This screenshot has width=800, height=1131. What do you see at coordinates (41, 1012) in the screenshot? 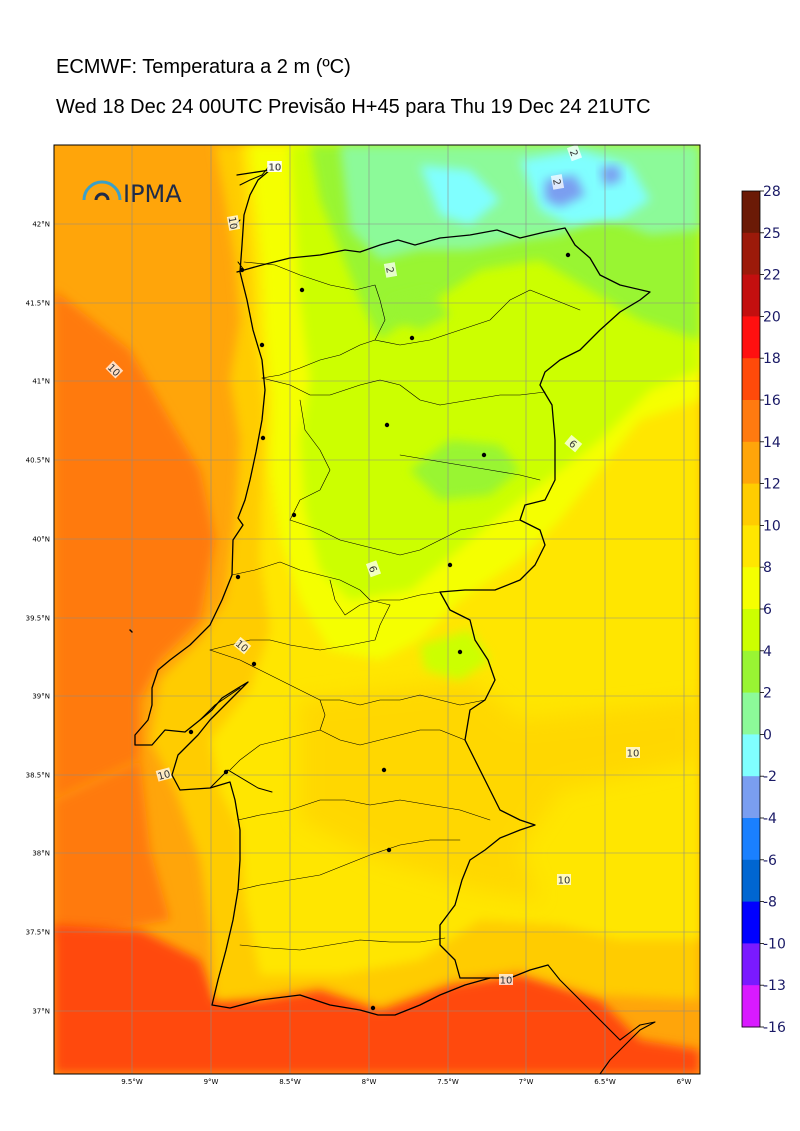
I see `lat-tick-label: 37°N` at bounding box center [41, 1012].